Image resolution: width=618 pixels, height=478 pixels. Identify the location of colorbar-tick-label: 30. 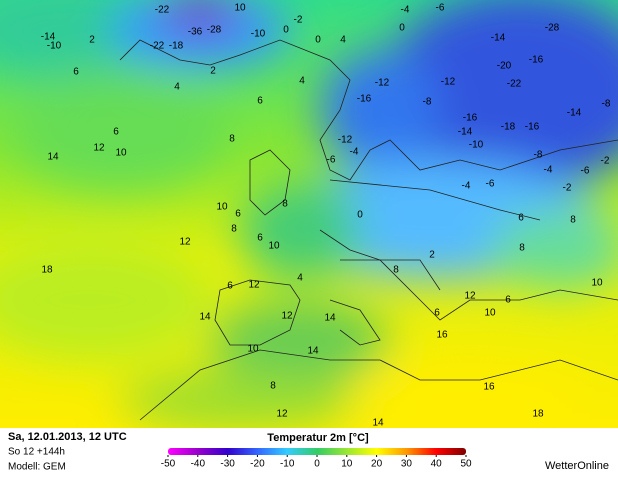
(407, 464).